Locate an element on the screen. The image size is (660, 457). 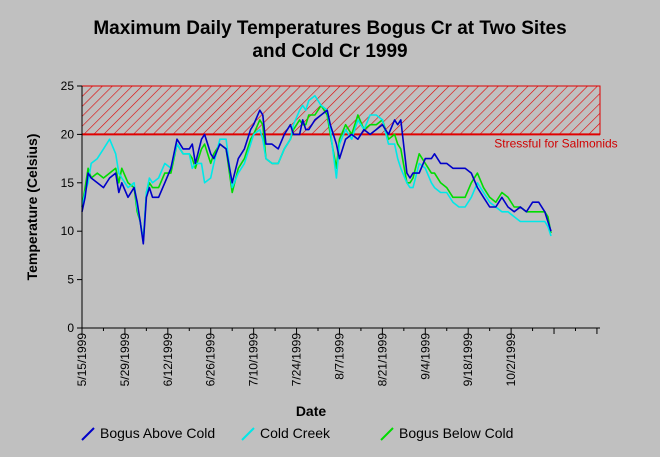
x-tick-label: 5/15/1999 is located at coordinates (82, 360).